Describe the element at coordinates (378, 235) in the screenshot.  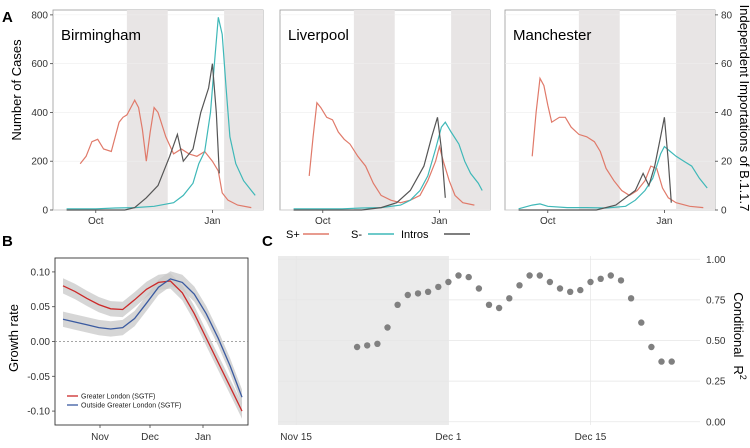
I see `panel-a-legend: S+ S- Intros` at that location.